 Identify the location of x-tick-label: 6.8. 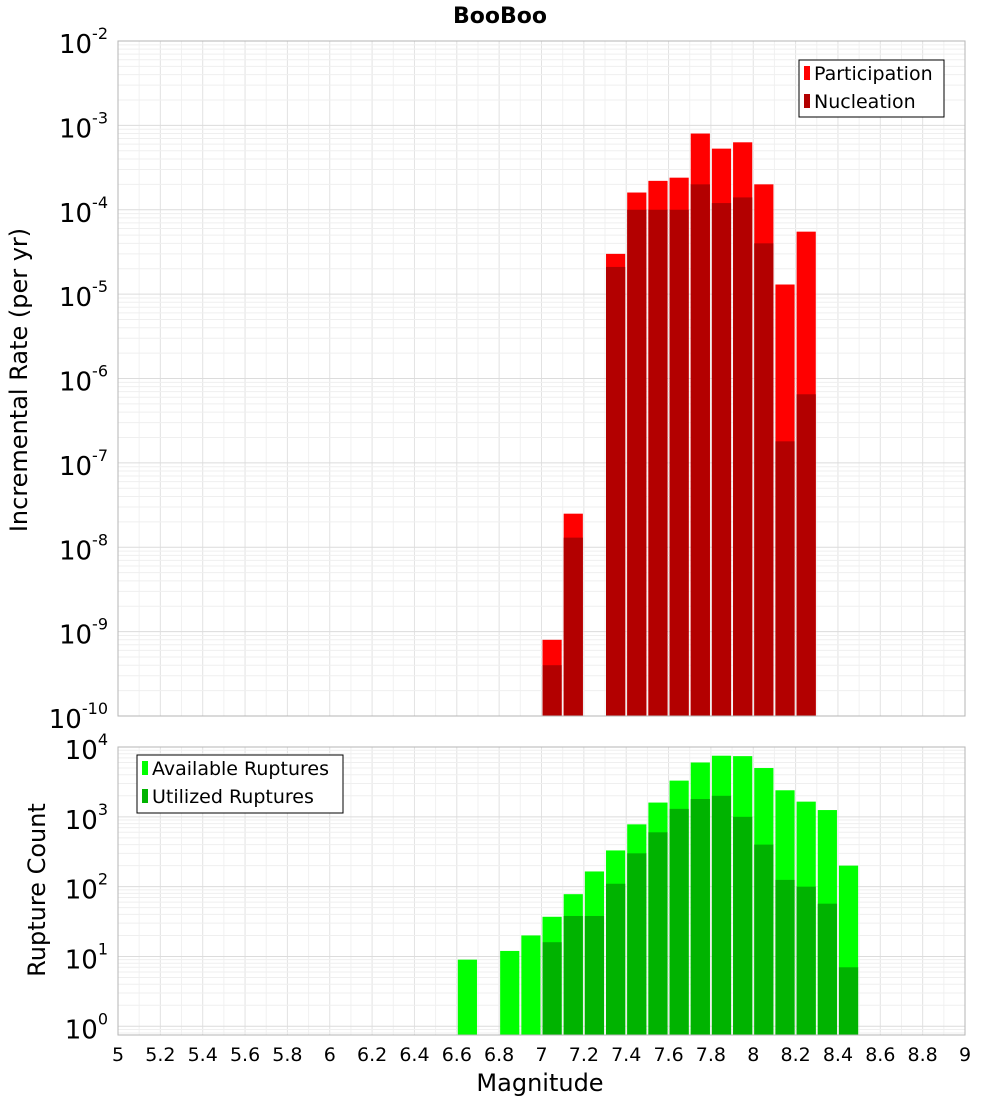
(499, 1055).